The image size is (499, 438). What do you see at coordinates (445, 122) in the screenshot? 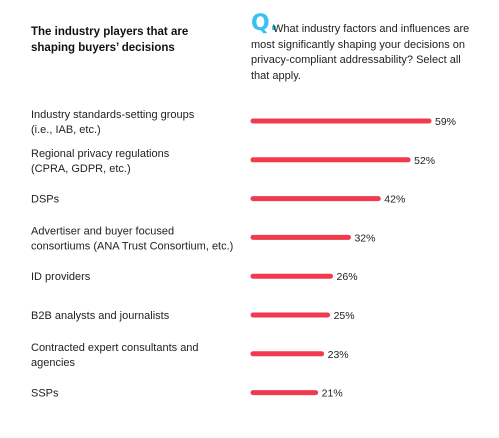
I see `value-label: 59%` at bounding box center [445, 122].